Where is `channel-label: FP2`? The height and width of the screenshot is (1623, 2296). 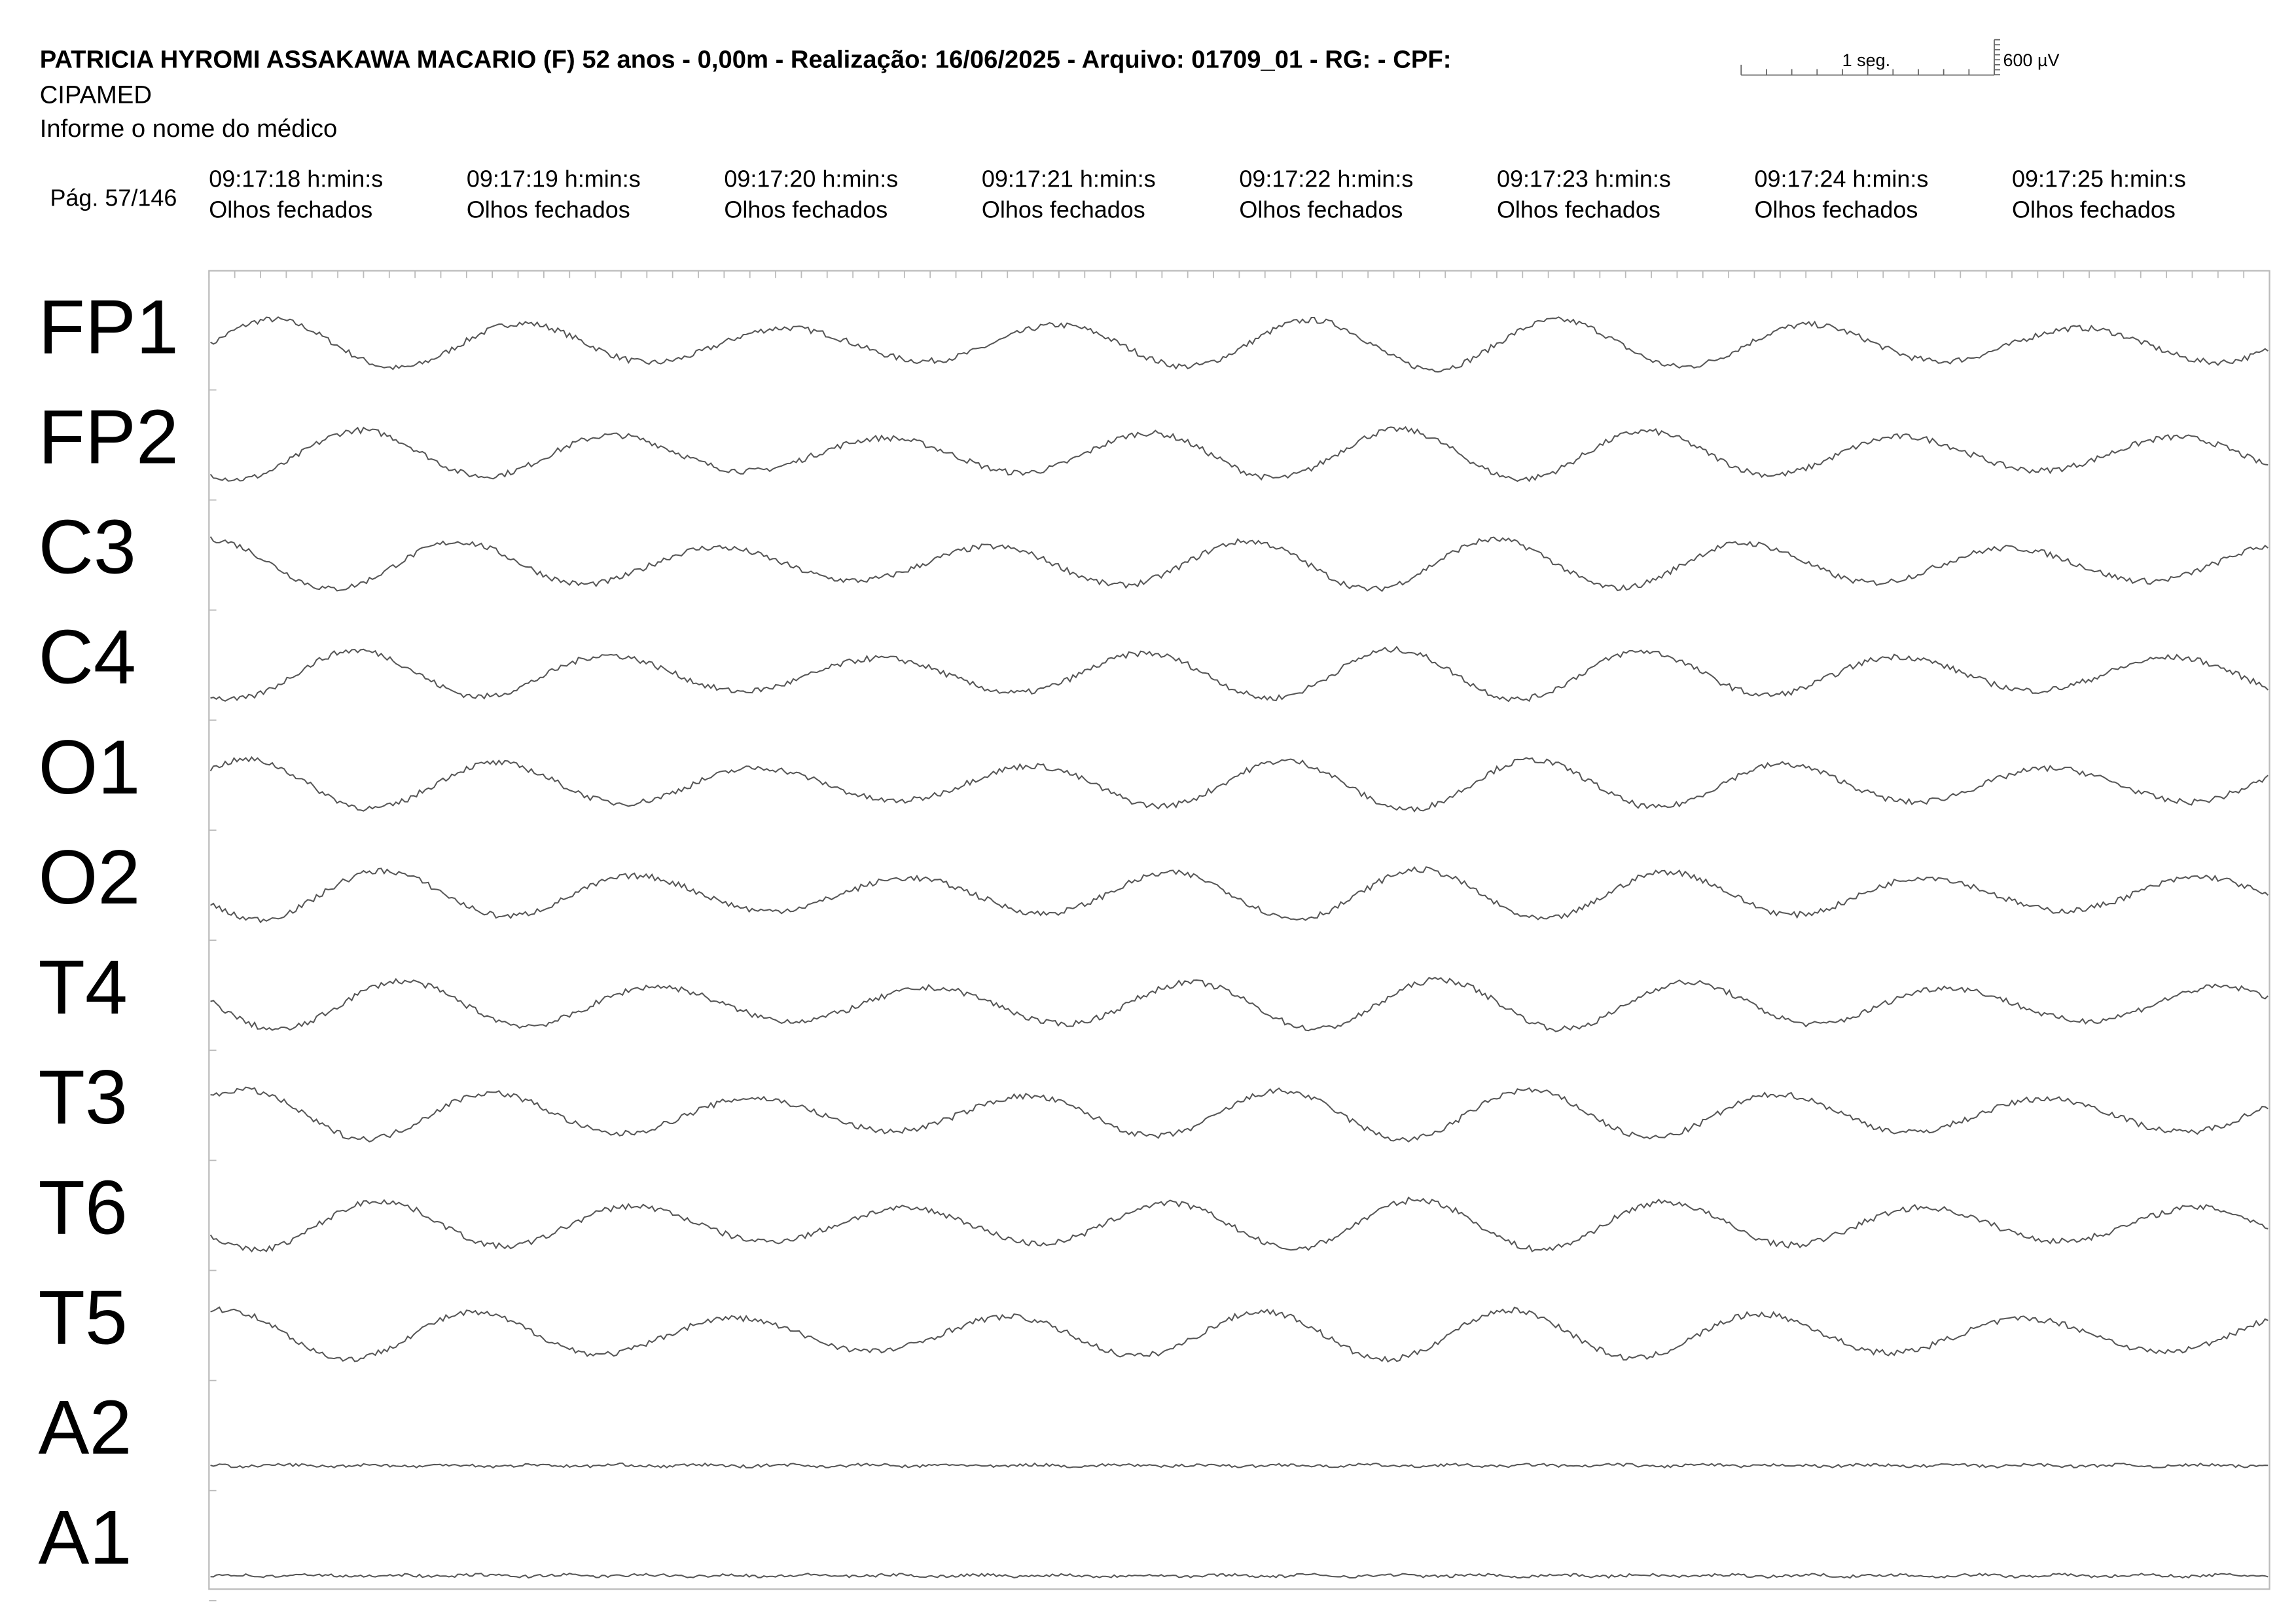 channel-label: FP2 is located at coordinates (108, 437).